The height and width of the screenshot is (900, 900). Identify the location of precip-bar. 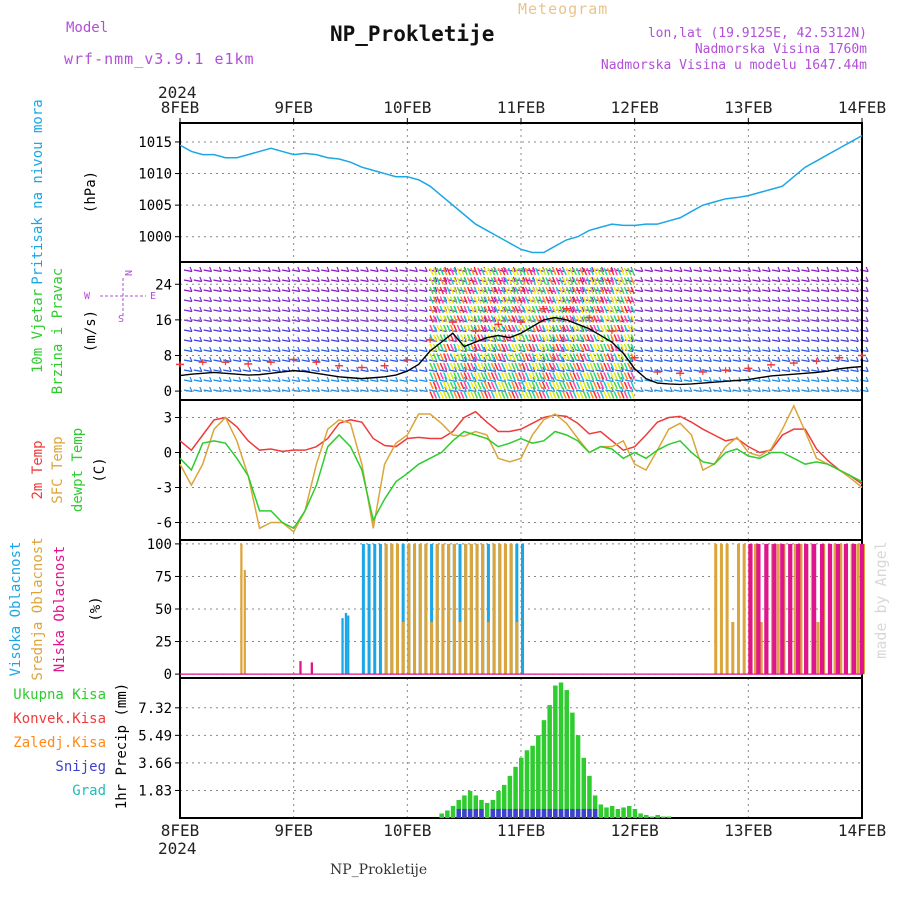
(487, 810).